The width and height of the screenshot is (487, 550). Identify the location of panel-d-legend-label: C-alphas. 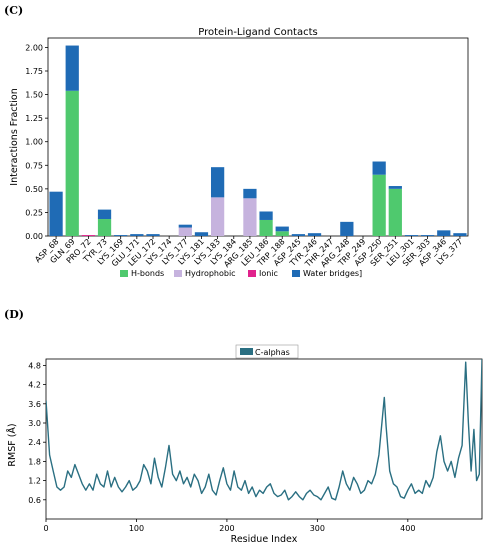
(272, 352).